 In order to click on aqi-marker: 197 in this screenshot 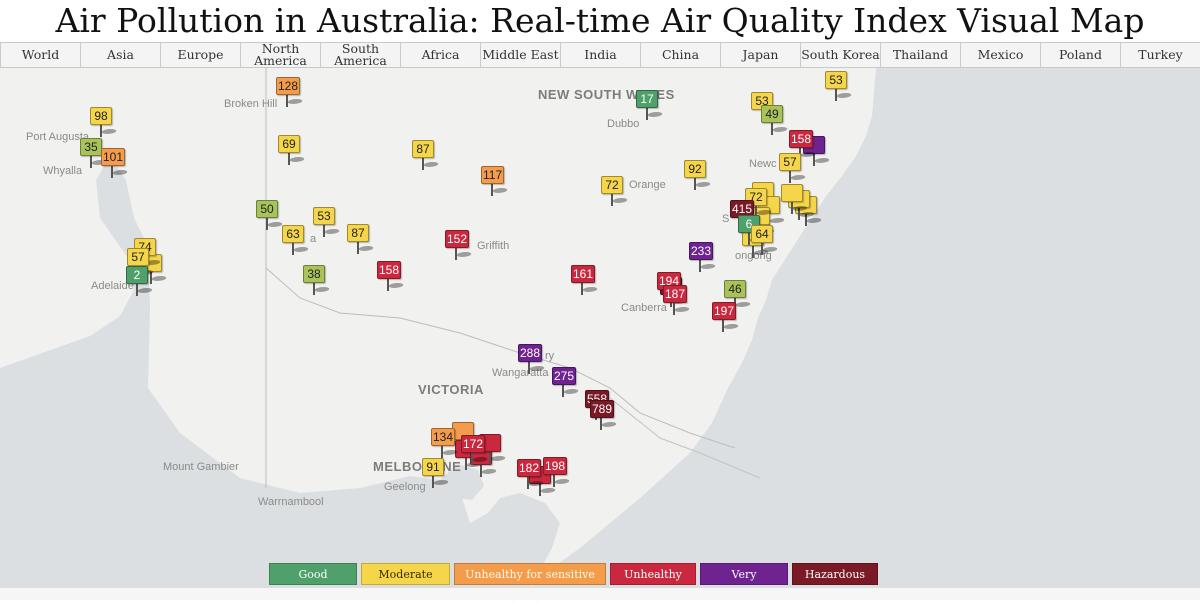, I will do `click(726, 317)`.